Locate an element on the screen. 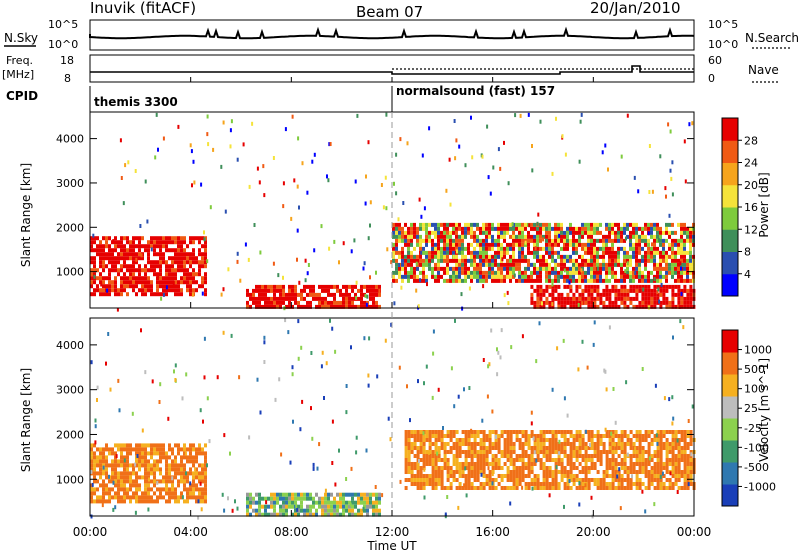 This screenshot has width=800, height=554. power-data-cell-1976 is located at coordinates (607, 290).